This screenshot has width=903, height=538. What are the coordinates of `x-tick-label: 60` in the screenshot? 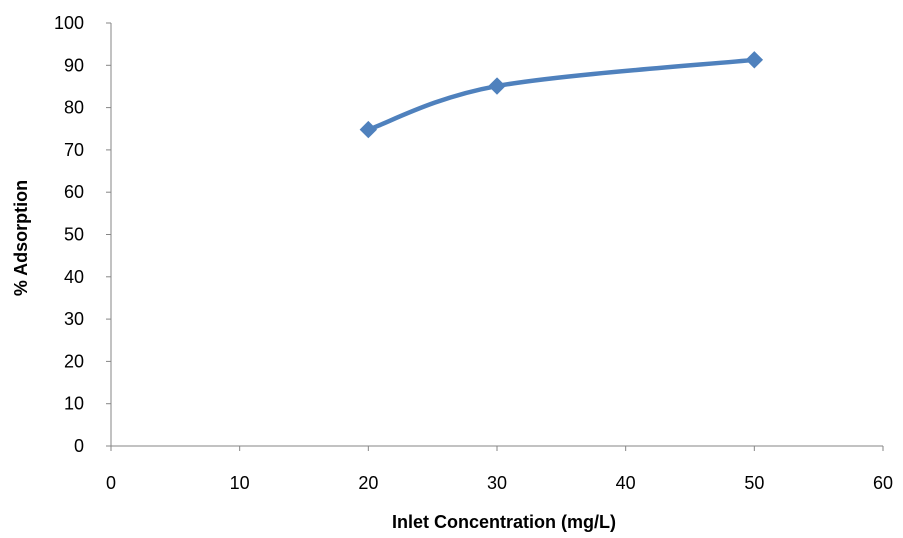 It's located at (883, 483).